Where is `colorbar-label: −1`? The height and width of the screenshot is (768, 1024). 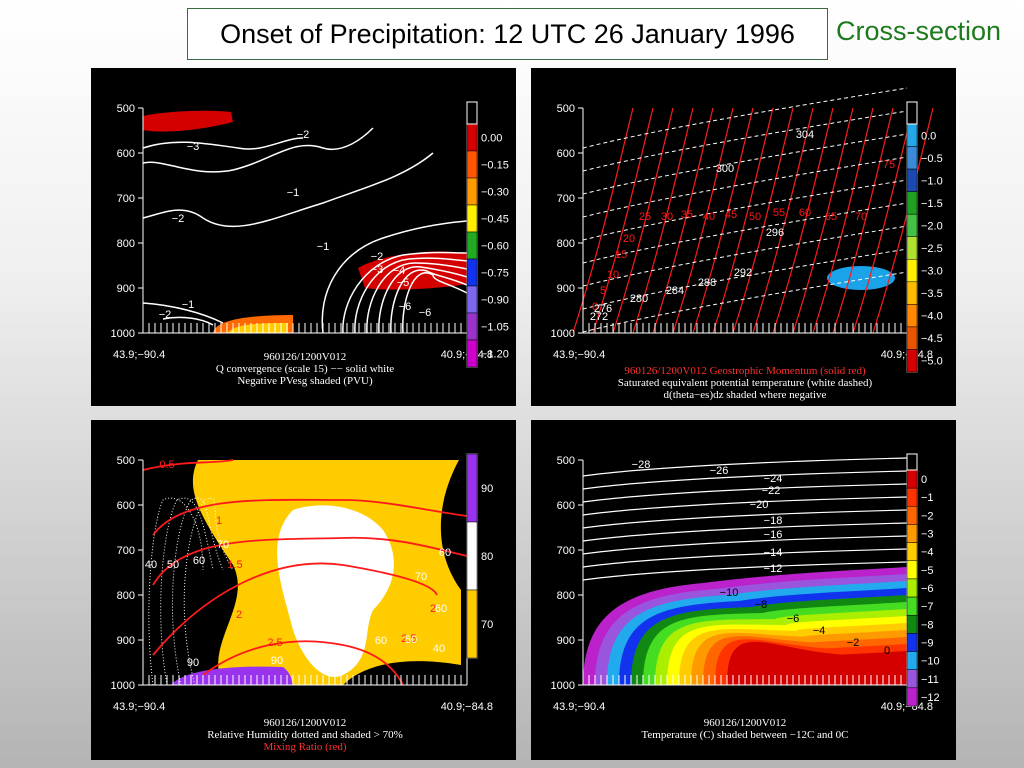 colorbar-label: −1 is located at coordinates (927, 498).